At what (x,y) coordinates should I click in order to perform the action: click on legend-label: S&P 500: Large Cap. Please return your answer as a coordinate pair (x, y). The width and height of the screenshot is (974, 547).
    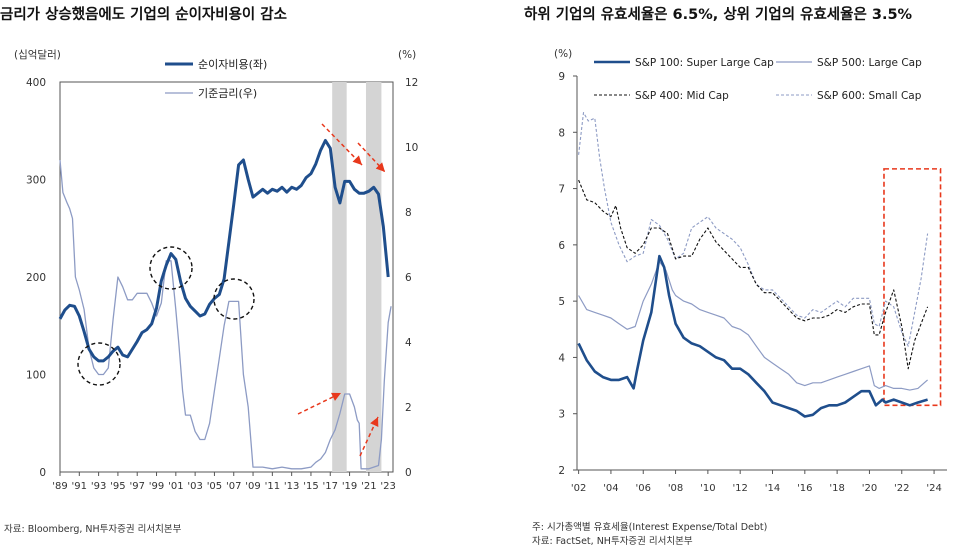
    Looking at the image, I should click on (869, 63).